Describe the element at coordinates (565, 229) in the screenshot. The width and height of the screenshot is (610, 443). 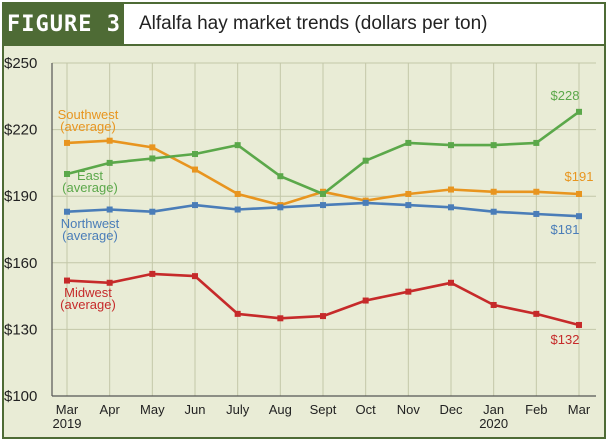
I see `end-value-label: $181` at that location.